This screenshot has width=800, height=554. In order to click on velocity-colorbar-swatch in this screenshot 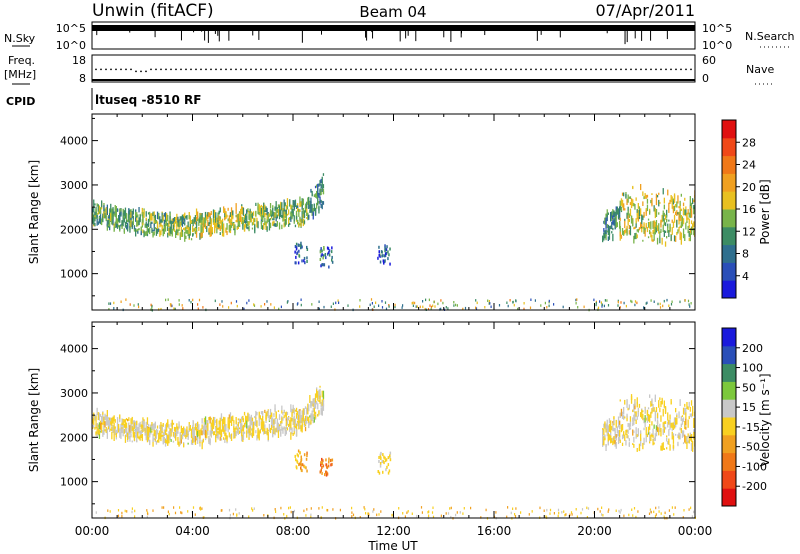, I will do `click(729, 444)`.